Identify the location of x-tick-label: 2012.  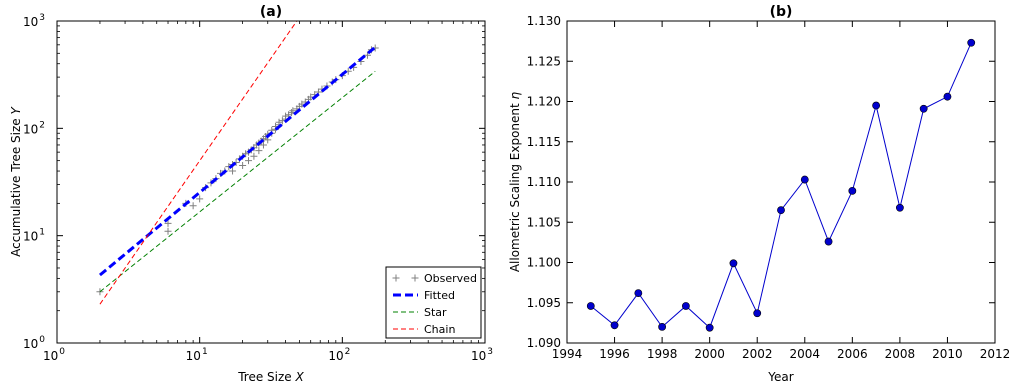
(995, 354).